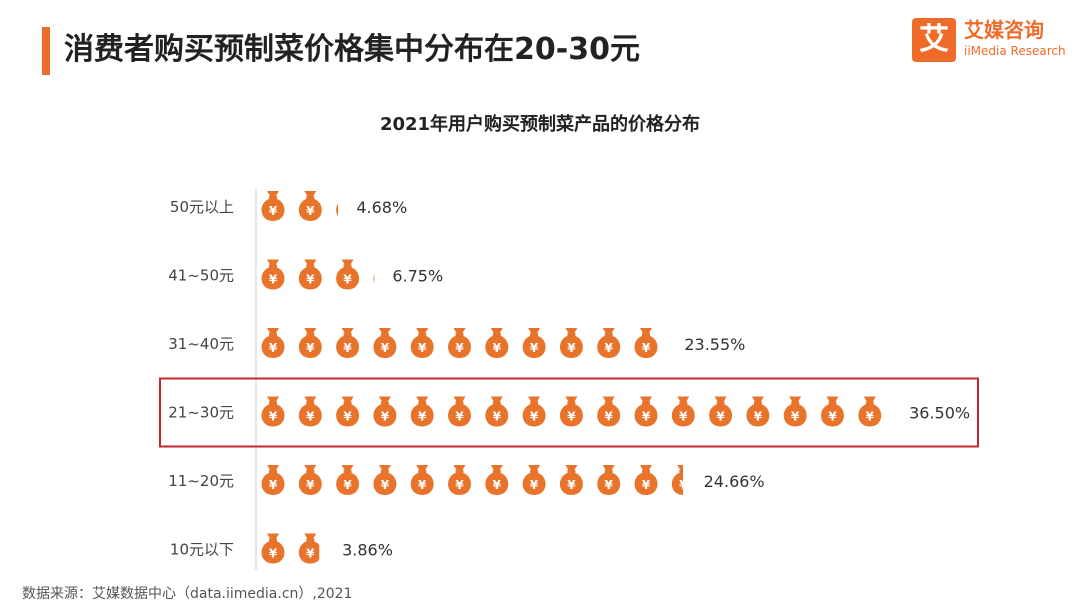 This screenshot has width=1080, height=608. Describe the element at coordinates (201, 413) in the screenshot. I see `category-label: 21~30元` at that location.